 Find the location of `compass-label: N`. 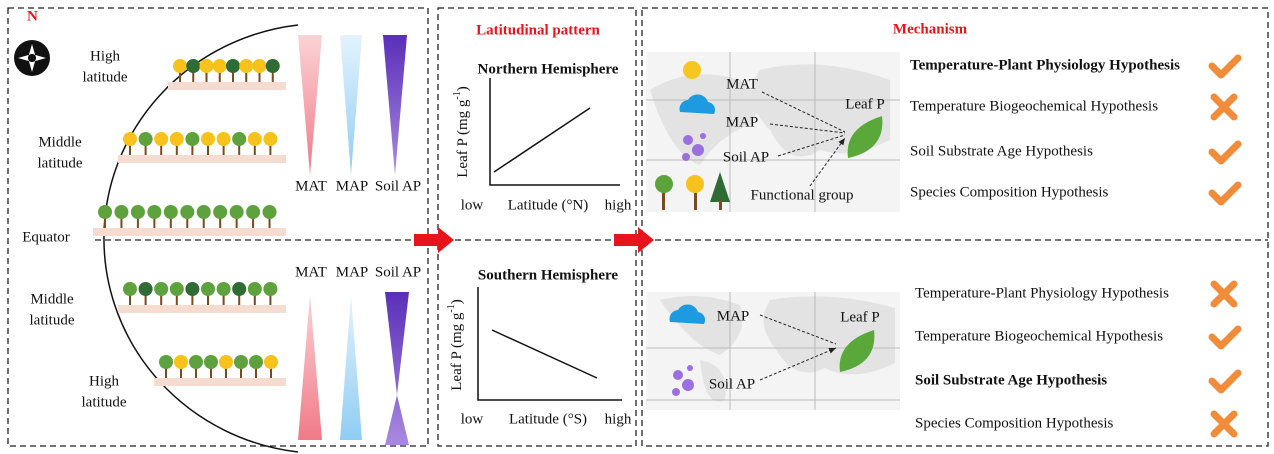

compass-label: N is located at coordinates (32, 16).